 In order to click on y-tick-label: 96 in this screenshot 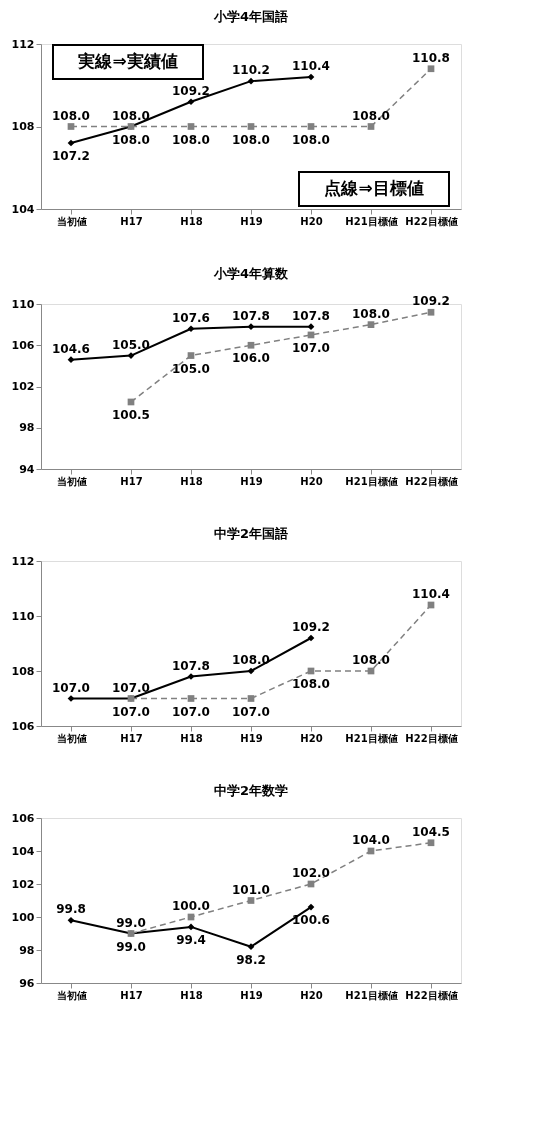, I will do `click(27, 983)`.